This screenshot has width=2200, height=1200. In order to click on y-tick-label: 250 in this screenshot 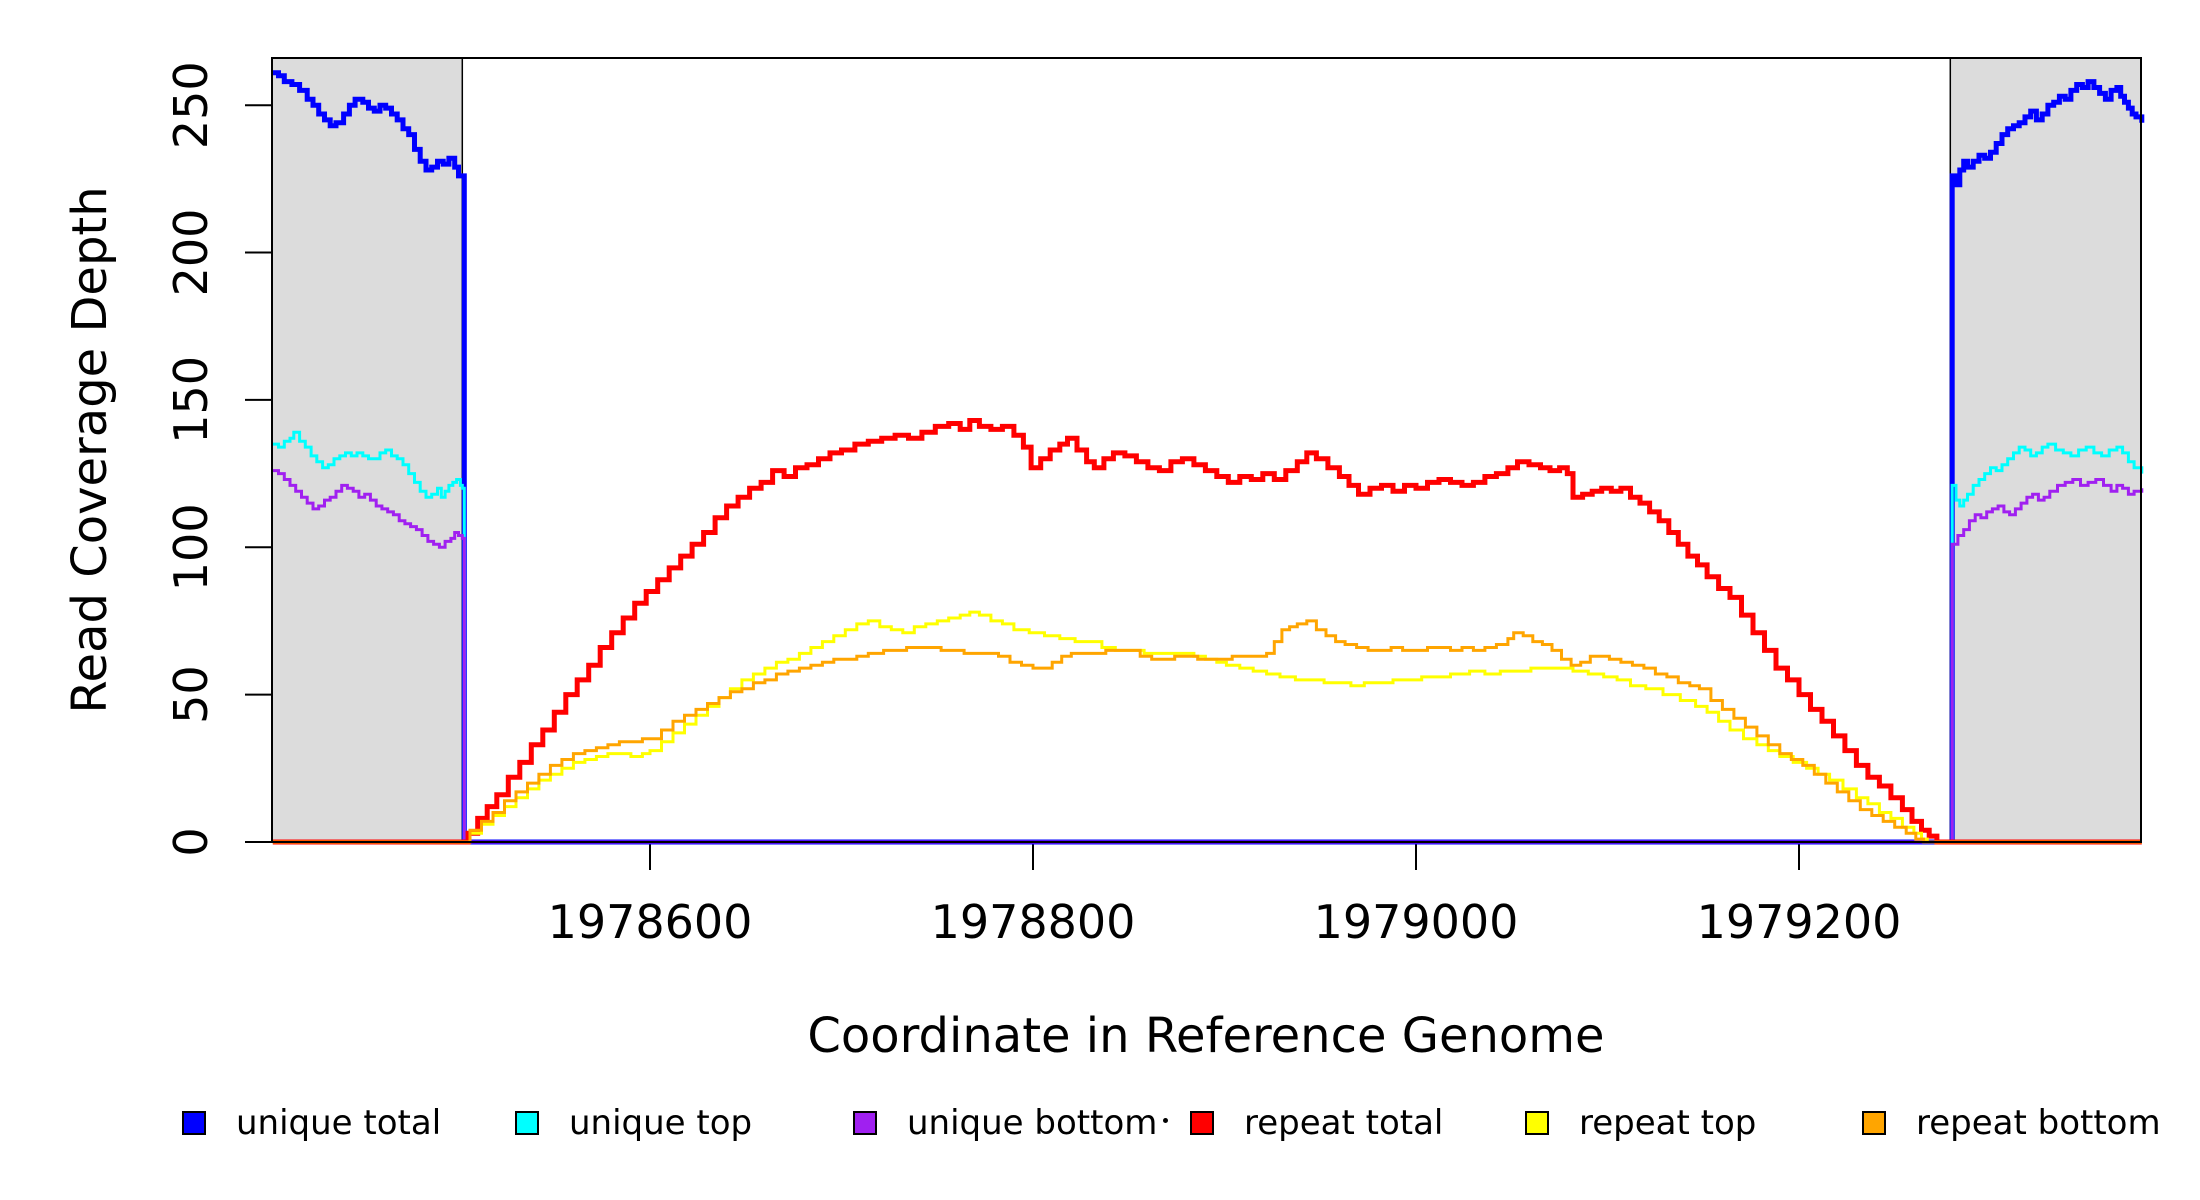, I will do `click(191, 105)`.